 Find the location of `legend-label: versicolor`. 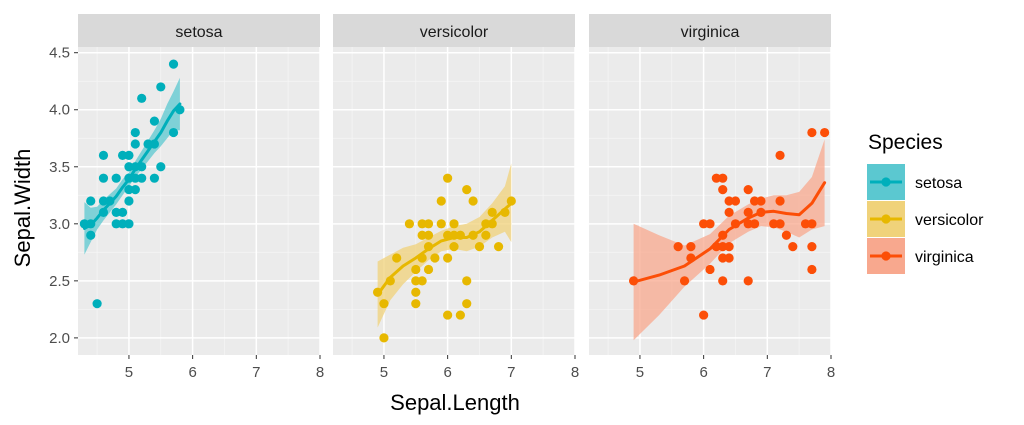

legend-label: versicolor is located at coordinates (949, 220).